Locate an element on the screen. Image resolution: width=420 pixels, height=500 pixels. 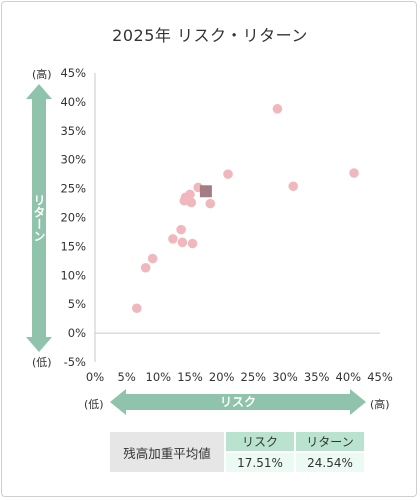
risk-arrow: リスク is located at coordinates (238, 402).